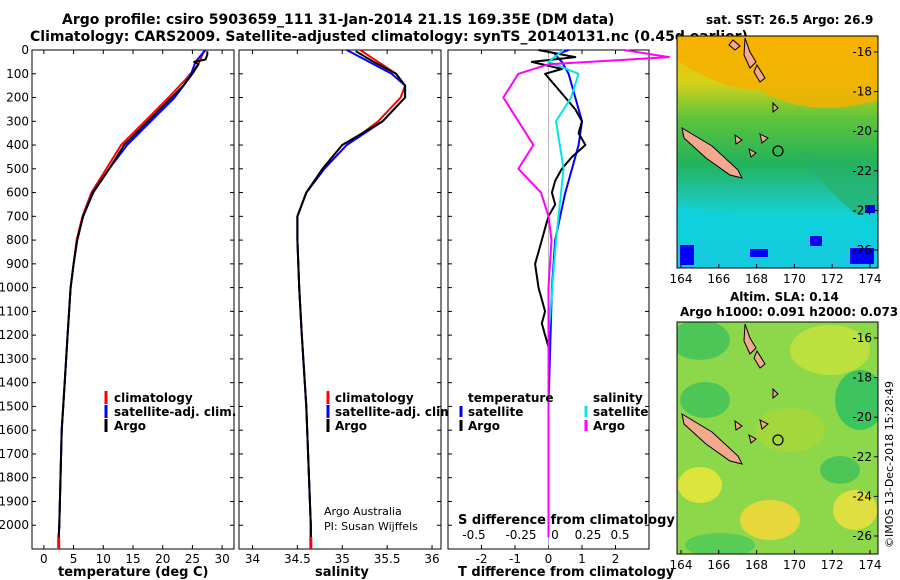  What do you see at coordinates (515, 559) in the screenshot?
I see `x-tick-label: -1` at bounding box center [515, 559].